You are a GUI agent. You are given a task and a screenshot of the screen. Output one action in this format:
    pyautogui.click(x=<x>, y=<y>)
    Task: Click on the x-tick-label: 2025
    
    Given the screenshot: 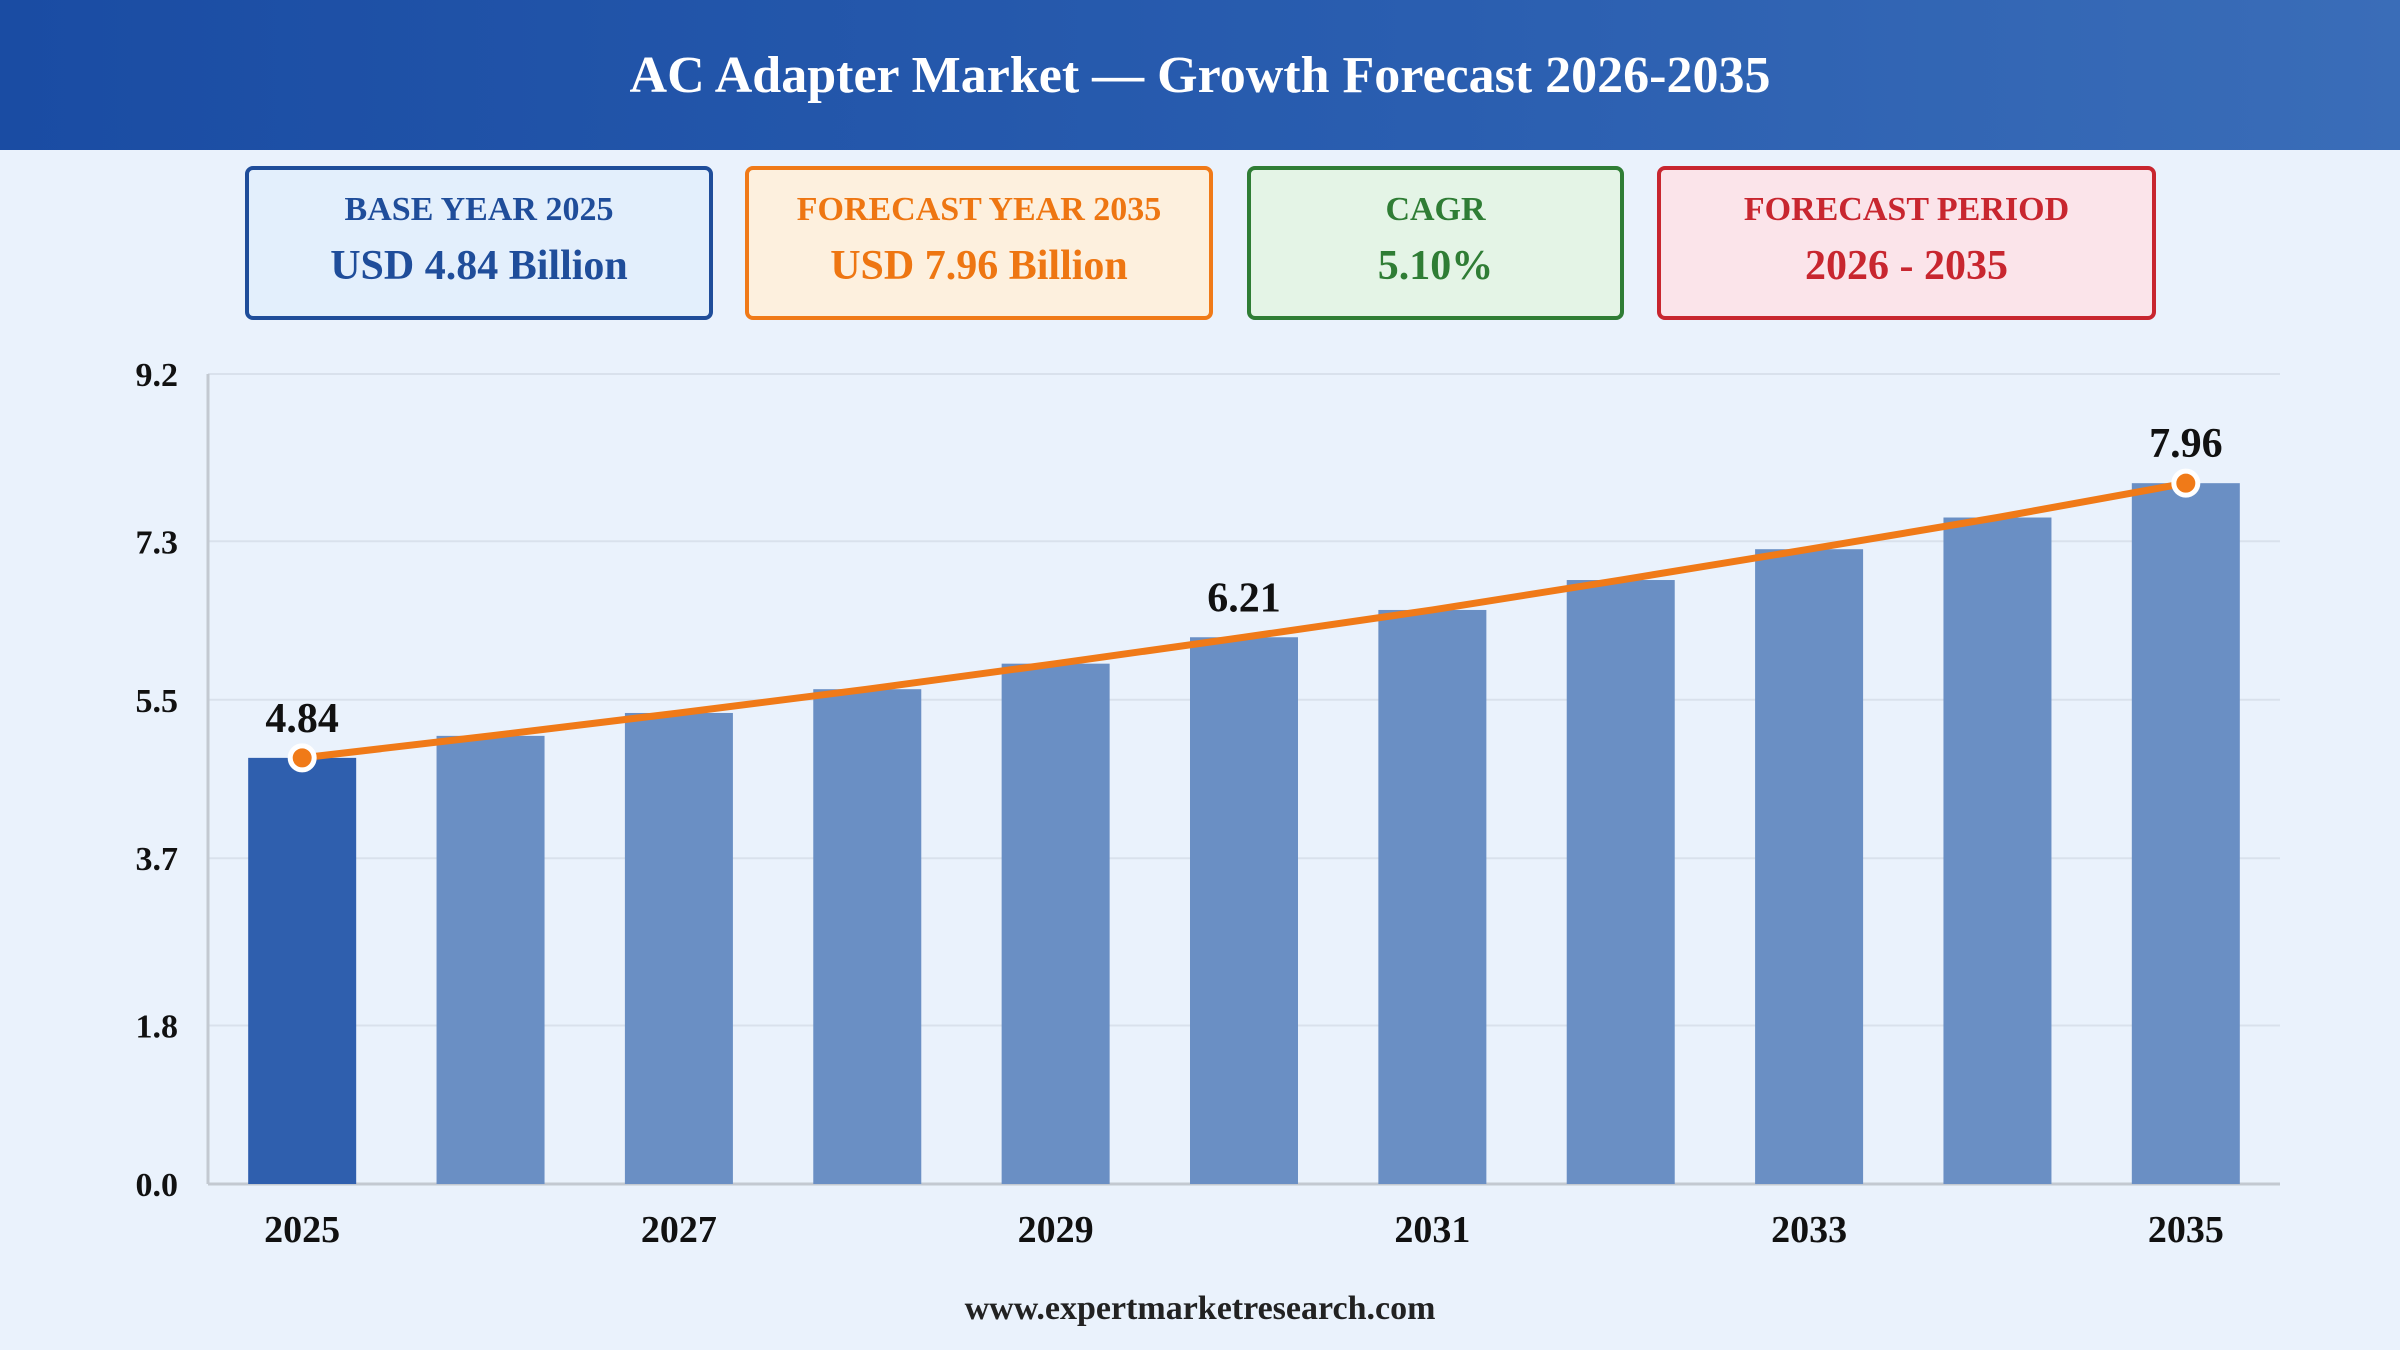 What is the action you would take?
    pyautogui.click(x=302, y=1230)
    